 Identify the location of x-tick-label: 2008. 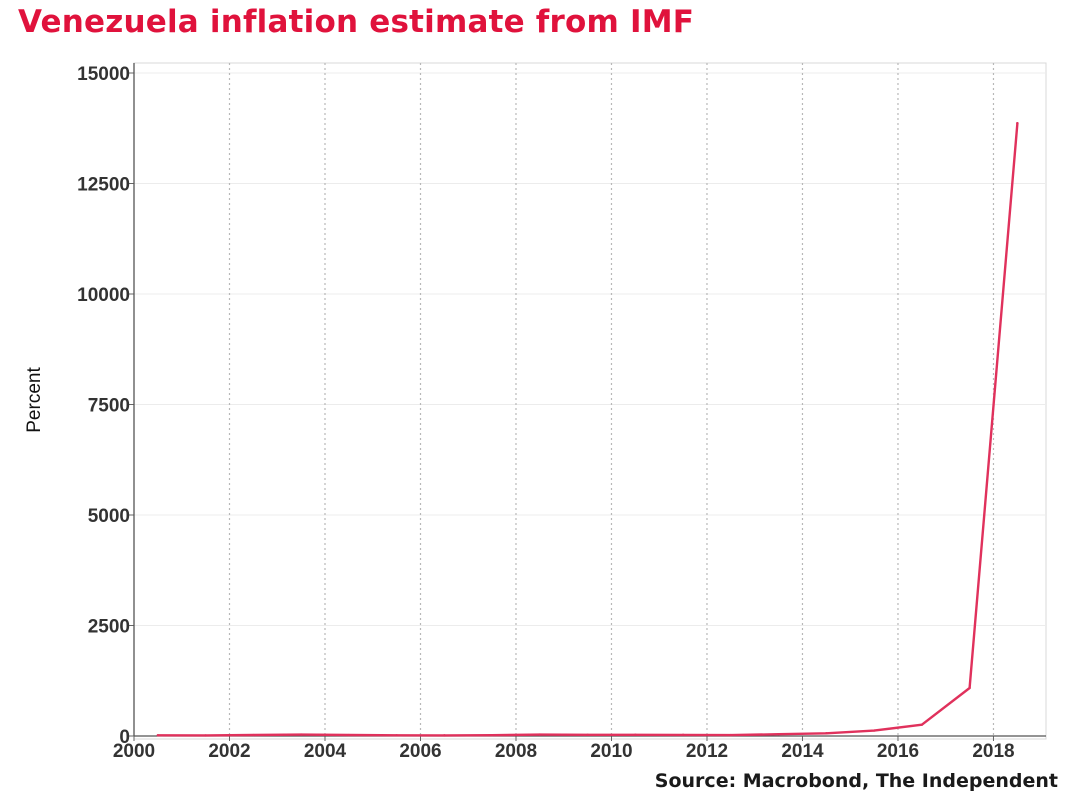
(516, 751).